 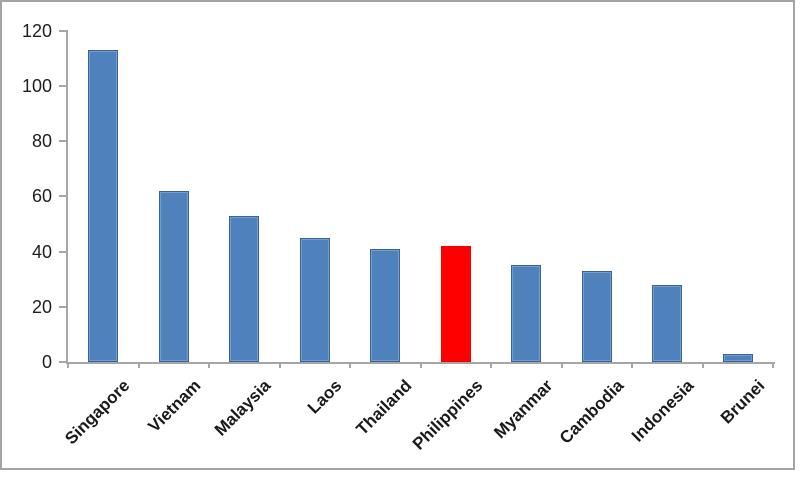 What do you see at coordinates (36, 30) in the screenshot?
I see `y-tick-label: 120` at bounding box center [36, 30].